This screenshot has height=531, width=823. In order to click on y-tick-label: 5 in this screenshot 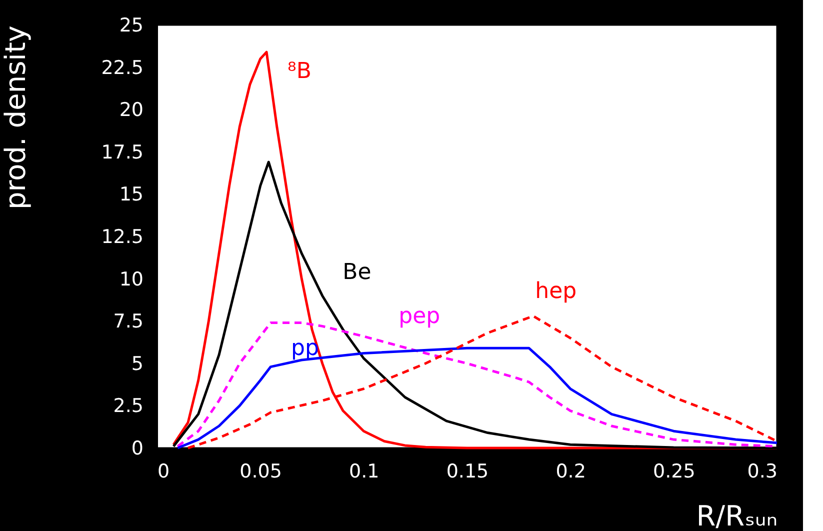, I will do `click(137, 363)`.